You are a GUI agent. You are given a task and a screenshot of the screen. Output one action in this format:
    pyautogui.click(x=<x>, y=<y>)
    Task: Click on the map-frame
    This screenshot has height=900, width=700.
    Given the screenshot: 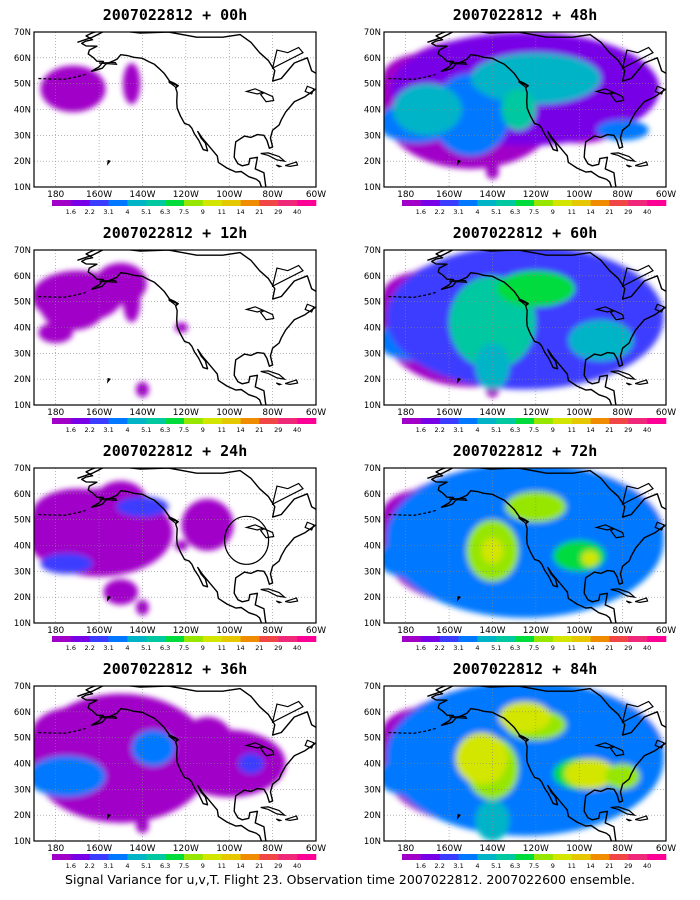 What is the action you would take?
    pyautogui.click(x=525, y=545)
    